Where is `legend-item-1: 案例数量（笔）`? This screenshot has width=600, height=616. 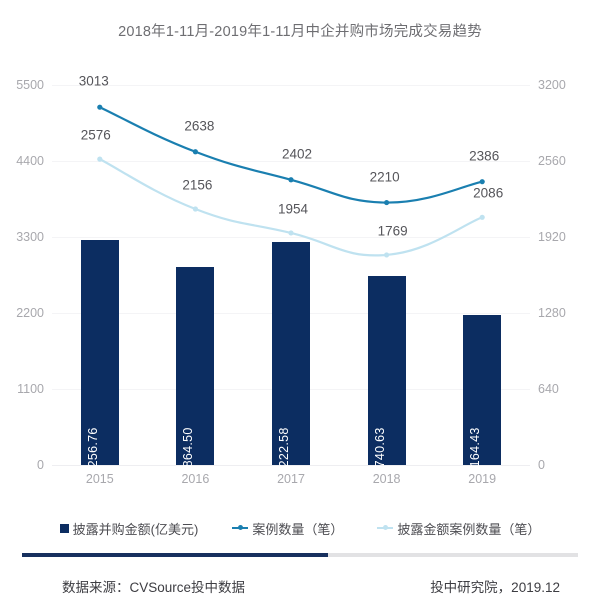
legend-item-1: 案例数量（笔） is located at coordinates (287, 528).